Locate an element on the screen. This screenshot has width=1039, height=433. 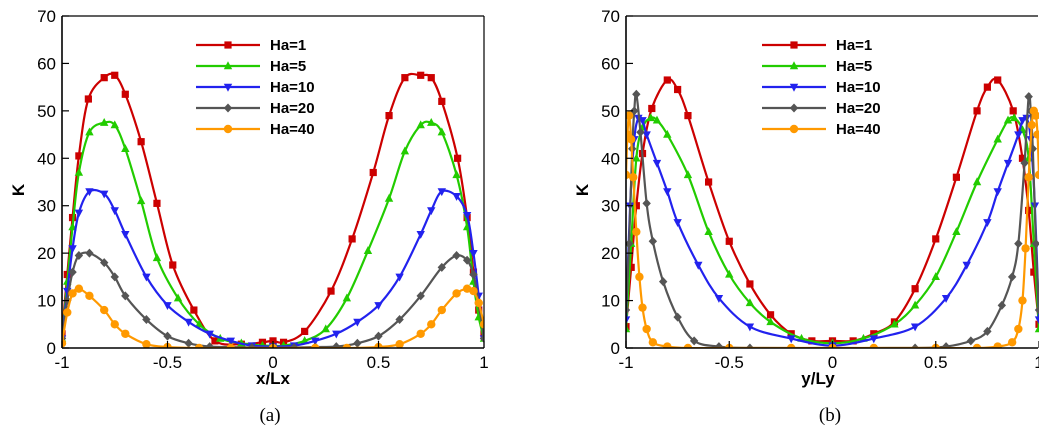
y-tick-label: 40 is located at coordinates (46, 158).